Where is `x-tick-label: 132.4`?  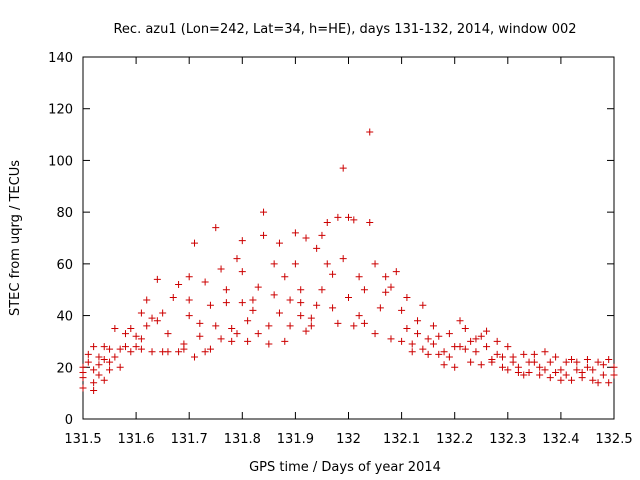 x-tick-label: 132.4 is located at coordinates (560, 439).